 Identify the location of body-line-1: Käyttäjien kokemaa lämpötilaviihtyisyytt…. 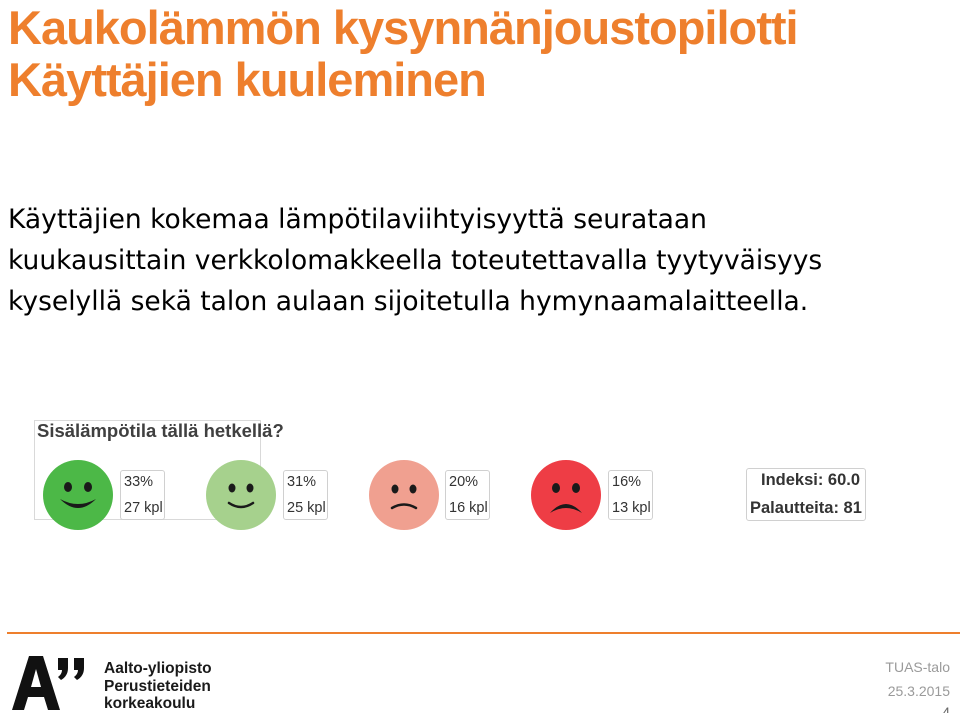
(357, 219).